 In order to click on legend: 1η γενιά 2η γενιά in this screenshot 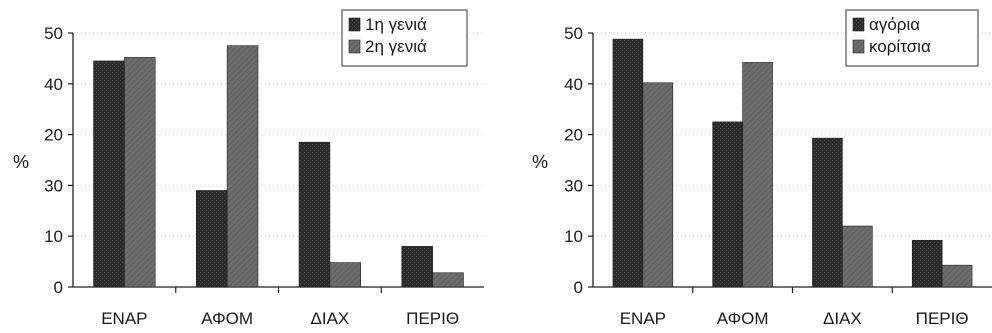, I will do `click(404, 38)`.